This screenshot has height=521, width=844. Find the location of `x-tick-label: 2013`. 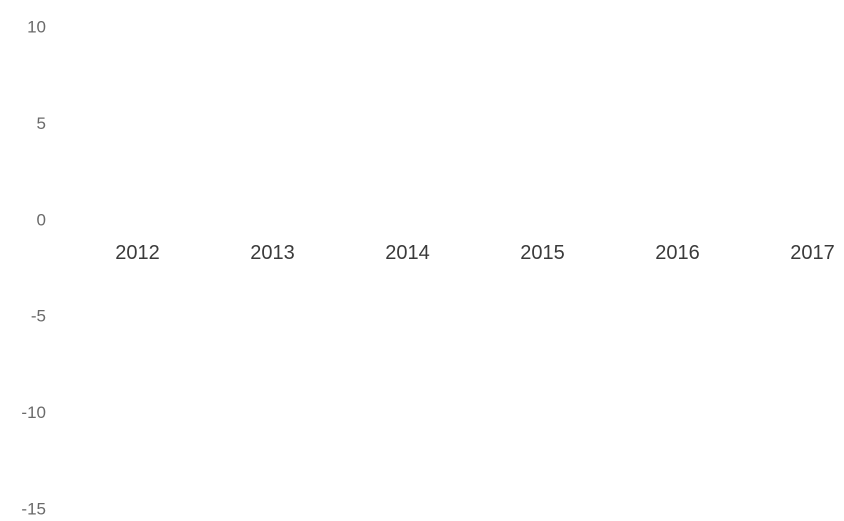

x-tick-label: 2013 is located at coordinates (272, 253).